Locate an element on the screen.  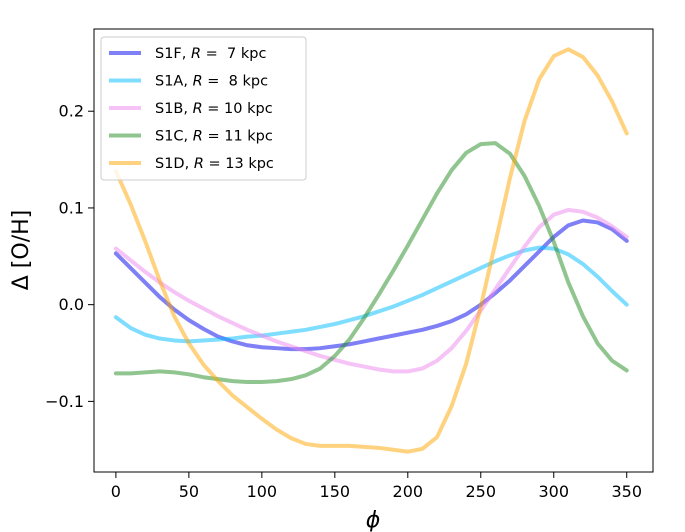
y-axis-label: Δ [O/H] is located at coordinates (21, 250).